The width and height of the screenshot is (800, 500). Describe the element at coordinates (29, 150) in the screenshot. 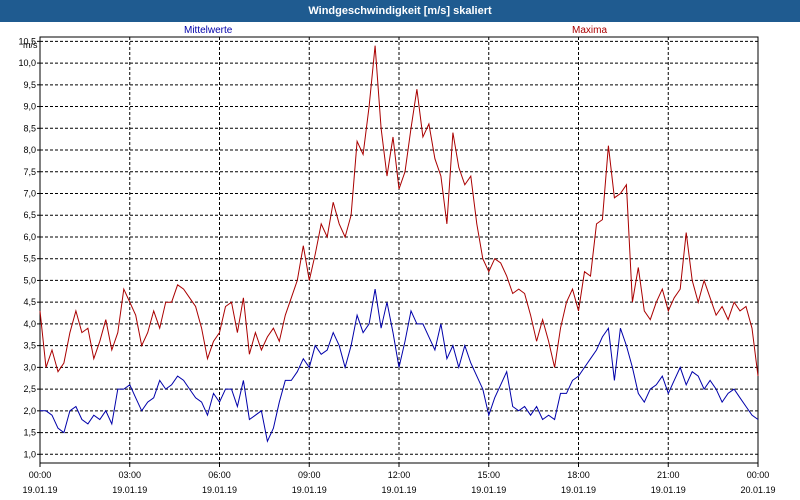

I see `y-tick-label: 8,0` at that location.